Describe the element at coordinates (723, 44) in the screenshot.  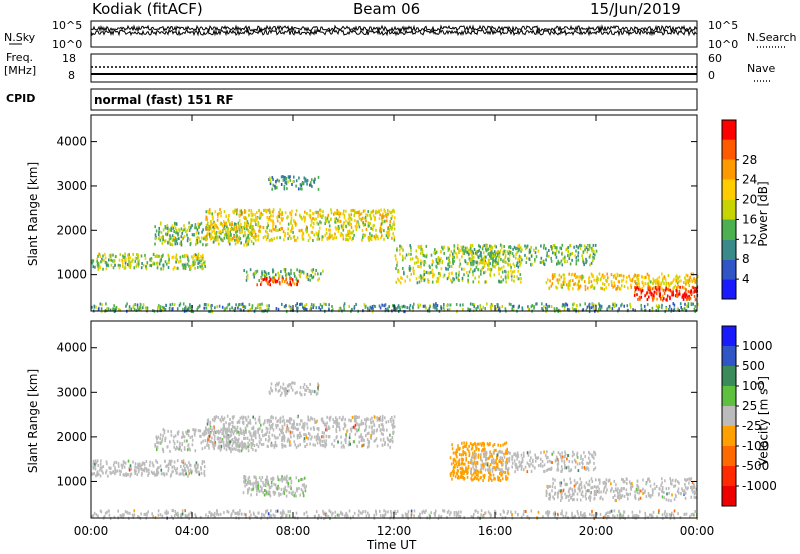
I see `noise-ytick-bottom-right: 10^0` at that location.